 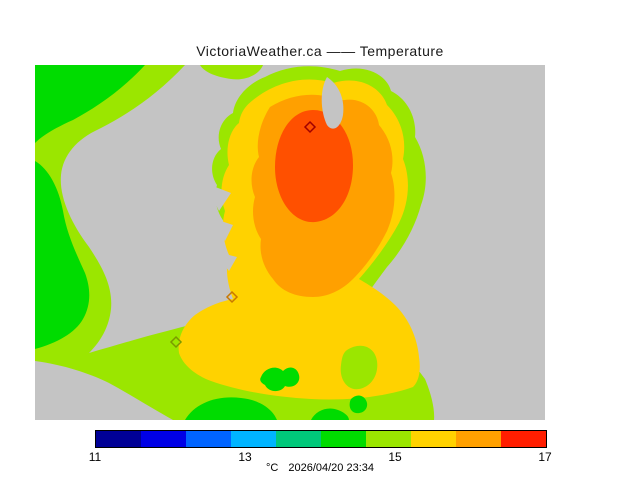 What do you see at coordinates (280, 379) in the screenshot?
I see `south-island-cluster` at bounding box center [280, 379].